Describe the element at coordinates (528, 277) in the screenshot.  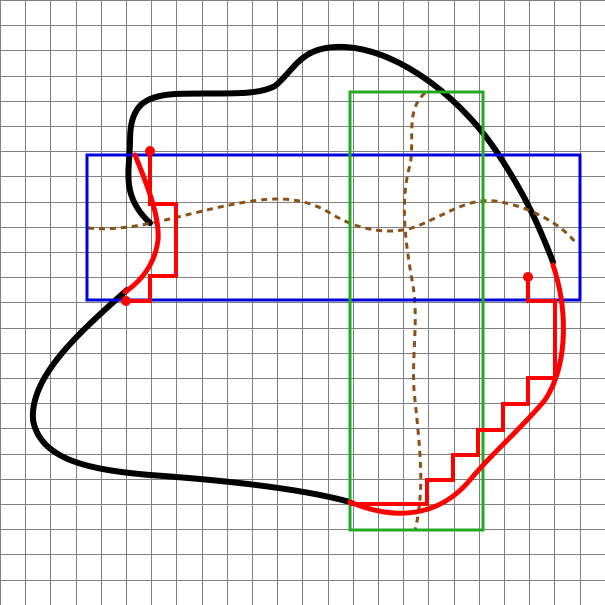
I see `endpoint-right` at that location.